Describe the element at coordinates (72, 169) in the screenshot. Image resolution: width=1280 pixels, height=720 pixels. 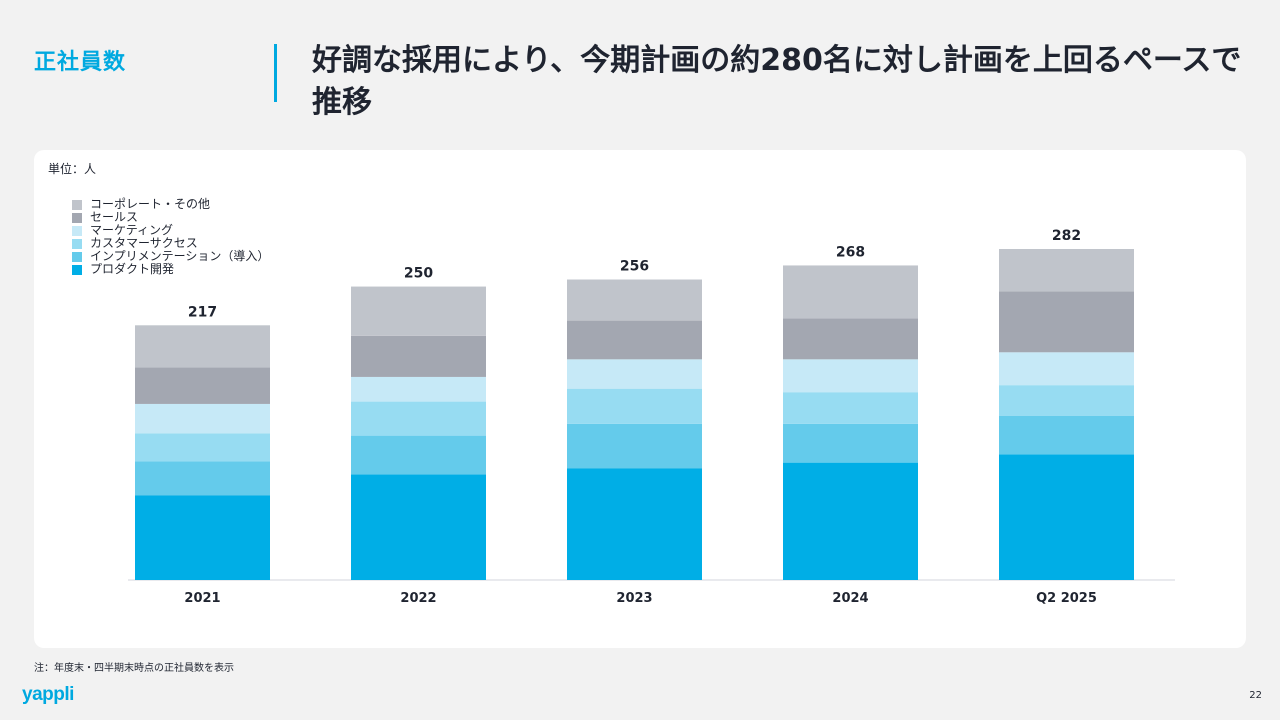
I see `unit-label: 単位：人` at that location.